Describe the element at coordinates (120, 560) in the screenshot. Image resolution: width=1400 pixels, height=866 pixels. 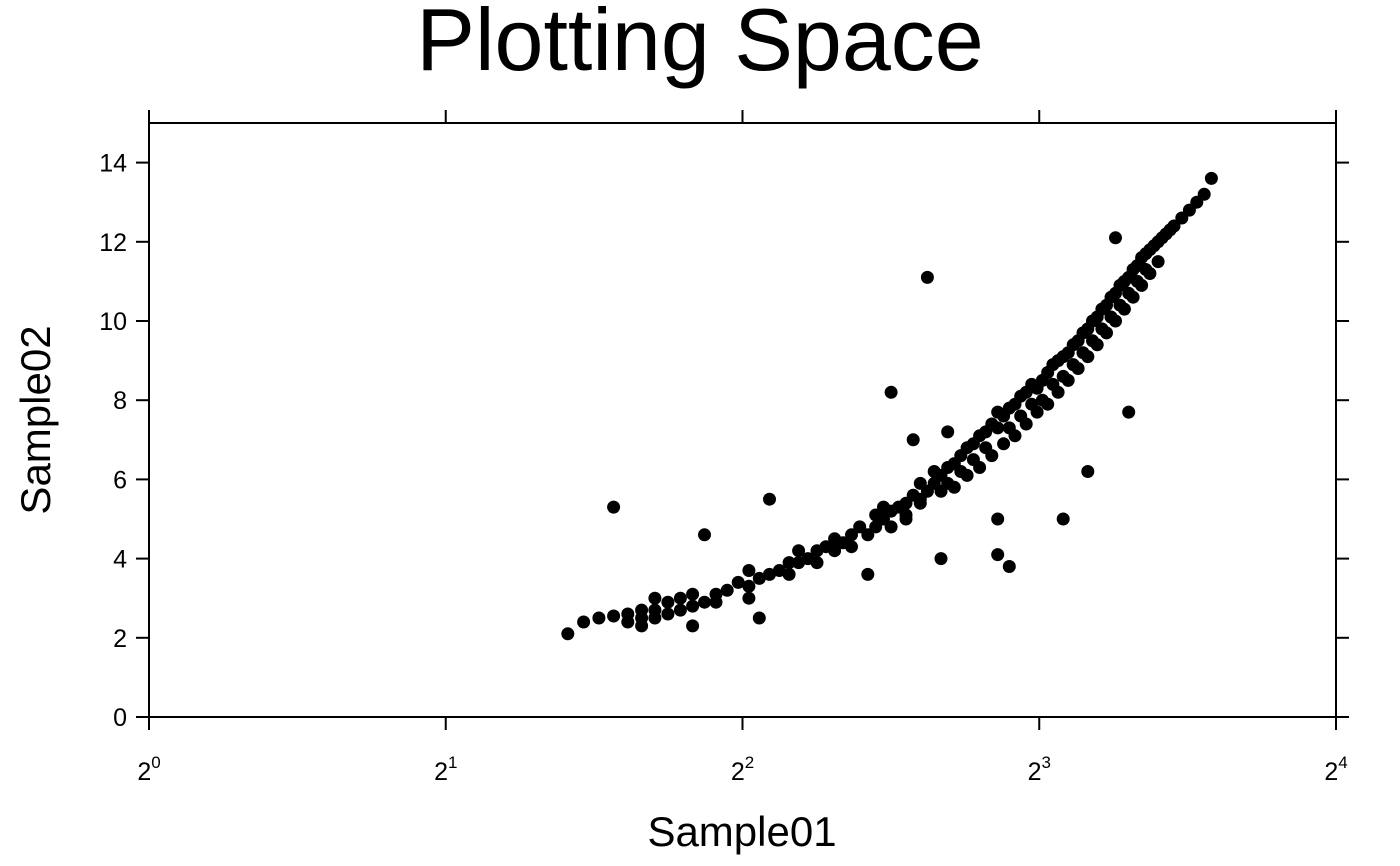
I see `y-tick-label: 4` at that location.